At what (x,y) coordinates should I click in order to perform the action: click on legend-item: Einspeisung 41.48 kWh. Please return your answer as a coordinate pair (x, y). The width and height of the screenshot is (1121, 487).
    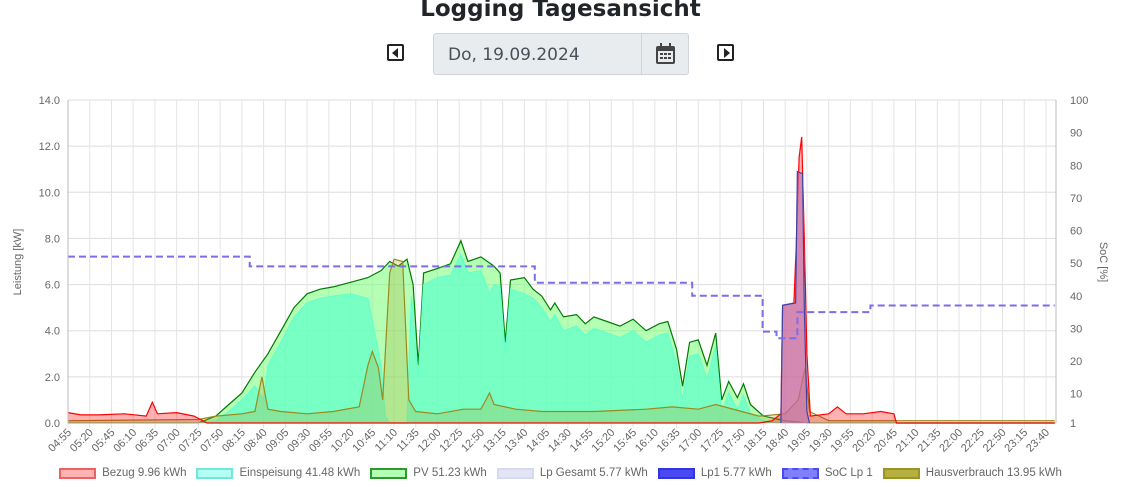
    Looking at the image, I should click on (278, 473).